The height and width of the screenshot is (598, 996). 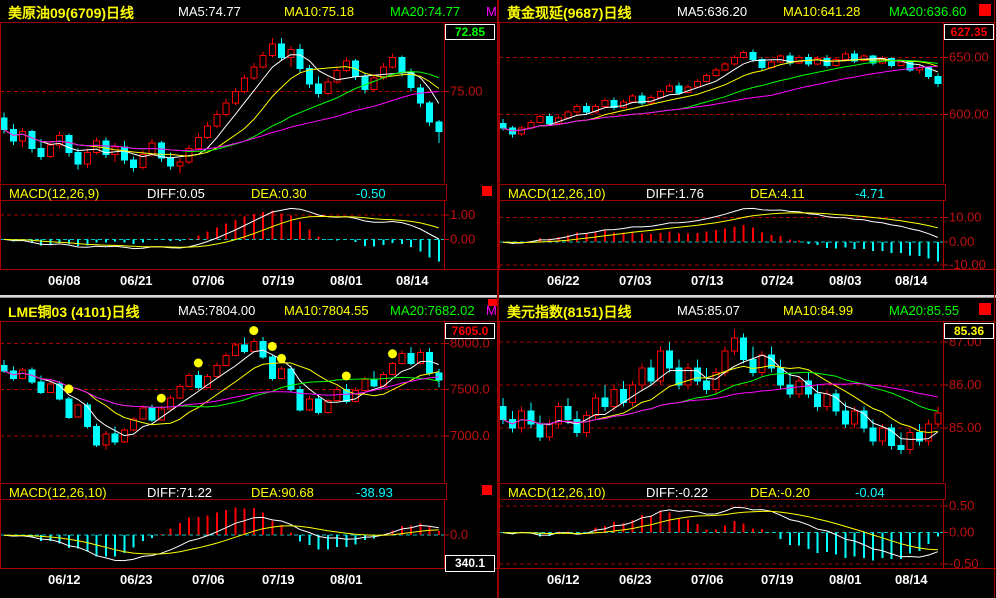 What do you see at coordinates (374, 492) in the screenshot?
I see `macd-value-label: -38.93` at bounding box center [374, 492].